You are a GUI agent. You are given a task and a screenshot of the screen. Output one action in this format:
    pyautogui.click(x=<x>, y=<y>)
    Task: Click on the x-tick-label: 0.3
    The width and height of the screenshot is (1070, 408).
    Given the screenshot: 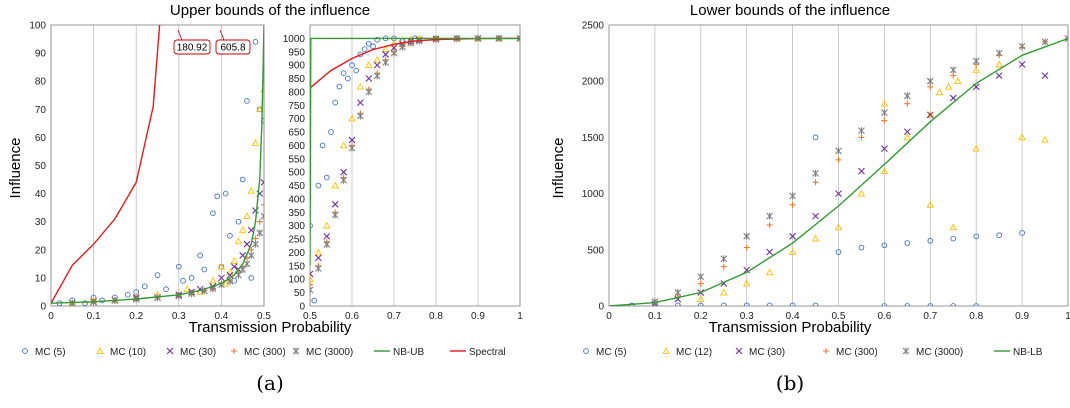 What is the action you would take?
    pyautogui.click(x=179, y=316)
    